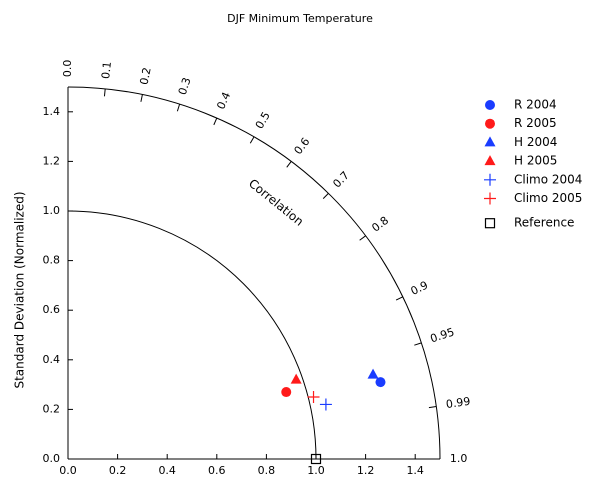  Describe the element at coordinates (185, 86) in the screenshot. I see `corr-tick-label: 0.3` at that location.